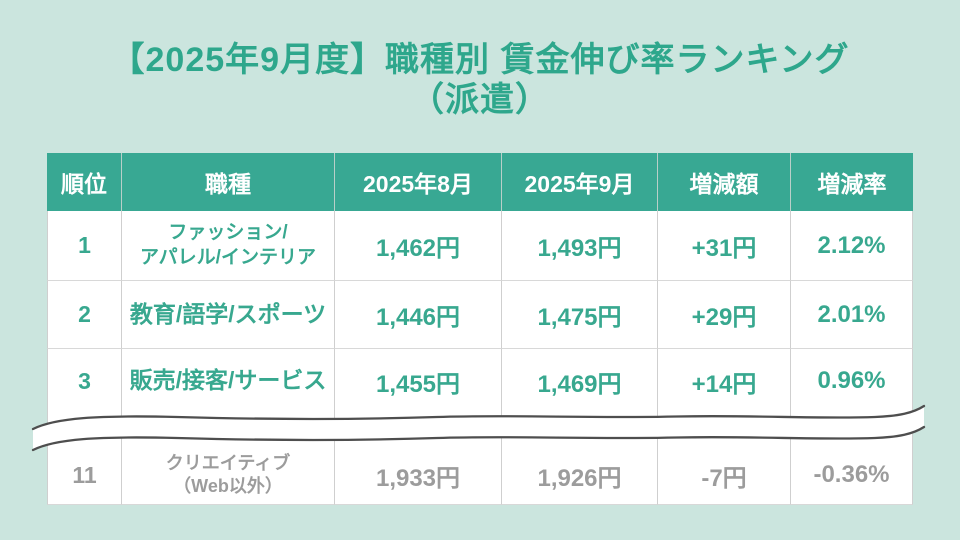  What do you see at coordinates (580, 182) in the screenshot?
I see `column-header-september: 2025年9月` at bounding box center [580, 182].